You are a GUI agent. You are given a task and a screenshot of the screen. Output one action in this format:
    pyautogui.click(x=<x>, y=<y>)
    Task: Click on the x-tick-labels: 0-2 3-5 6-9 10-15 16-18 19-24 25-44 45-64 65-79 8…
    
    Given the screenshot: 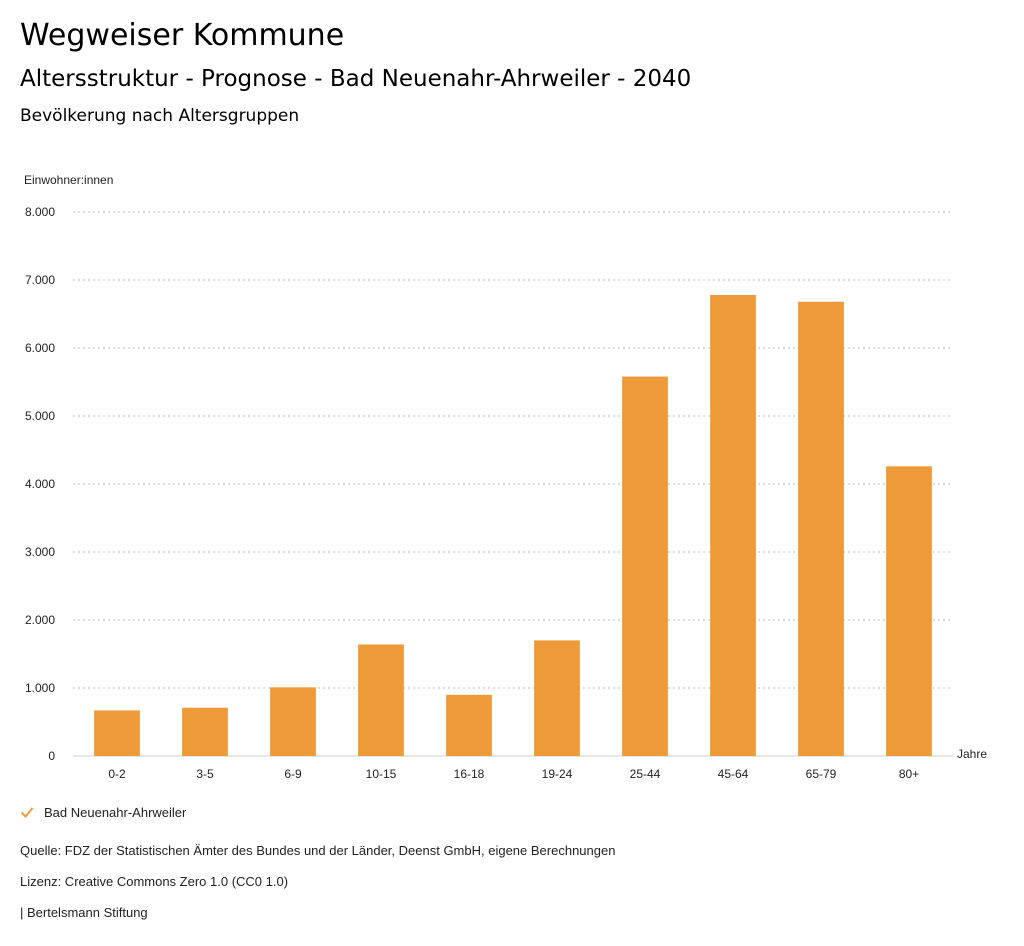 What is the action you would take?
    pyautogui.click(x=513, y=774)
    